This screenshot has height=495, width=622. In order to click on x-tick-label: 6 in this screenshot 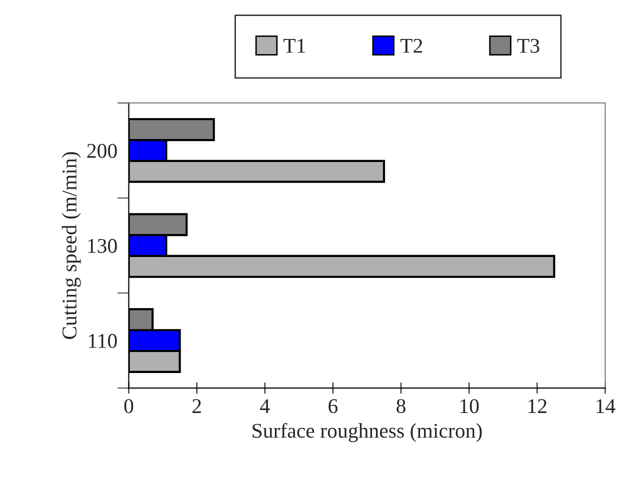, I will do `click(333, 406)`.